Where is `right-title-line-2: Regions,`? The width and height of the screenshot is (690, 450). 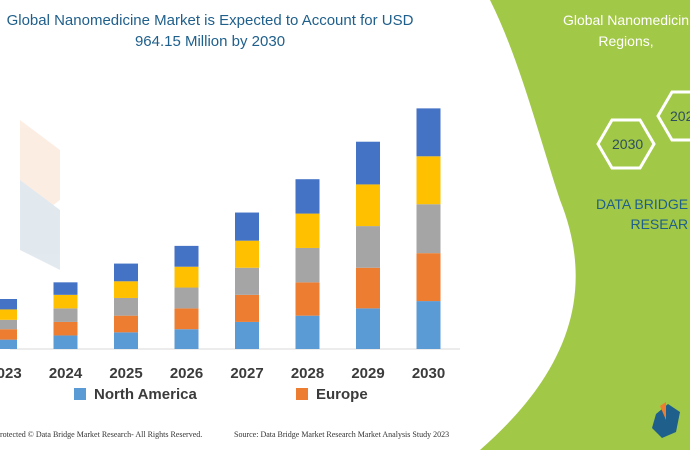
right-title-line-2: Regions, is located at coordinates (626, 41).